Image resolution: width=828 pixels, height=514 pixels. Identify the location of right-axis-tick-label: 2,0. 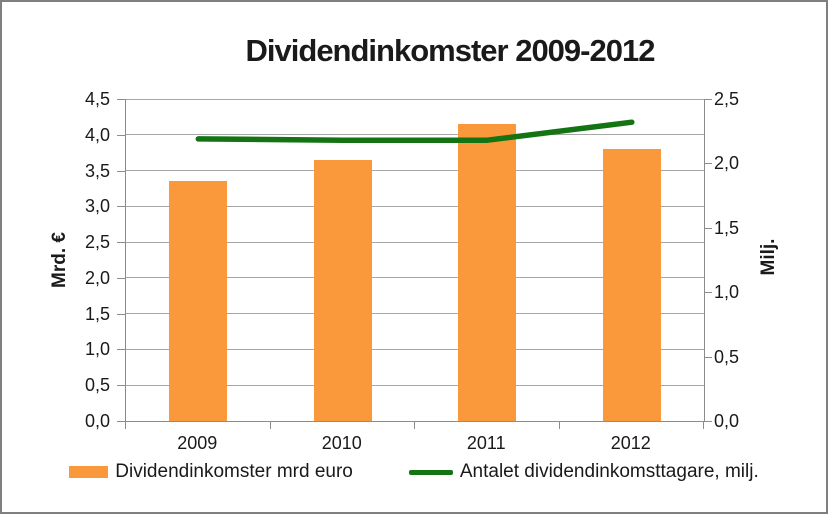
(727, 163).